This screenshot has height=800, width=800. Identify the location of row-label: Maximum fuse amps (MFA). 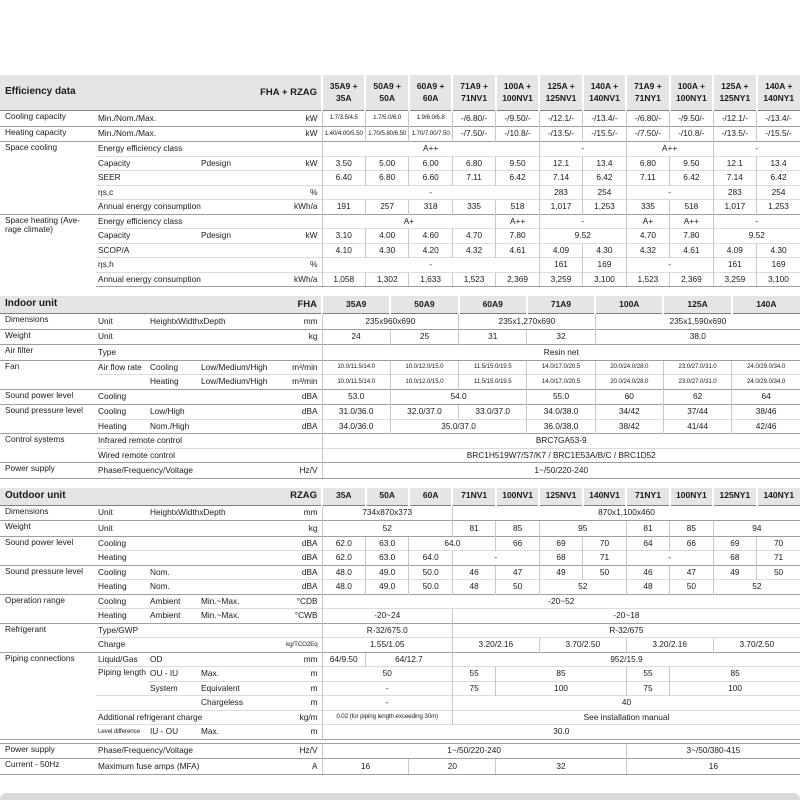
(173, 766).